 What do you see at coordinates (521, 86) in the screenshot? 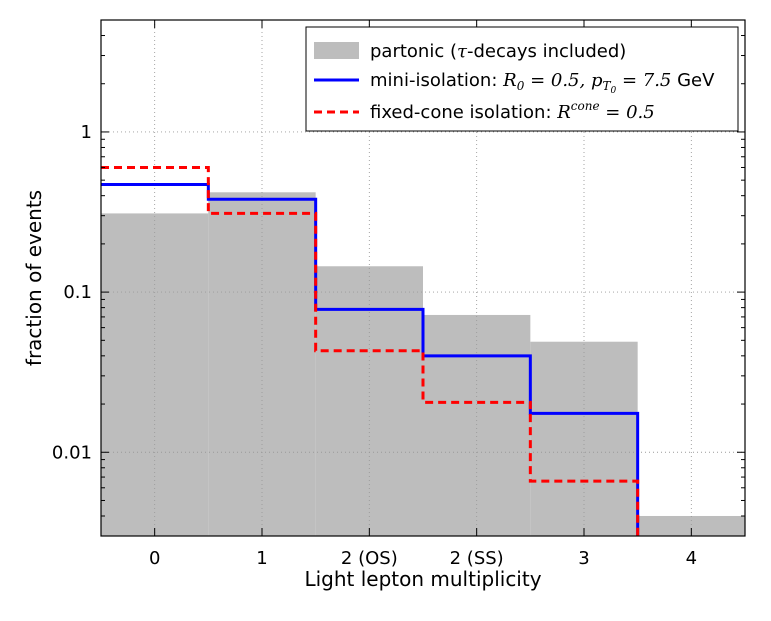
I see `legend-mini-r-sub: 0` at bounding box center [521, 86].